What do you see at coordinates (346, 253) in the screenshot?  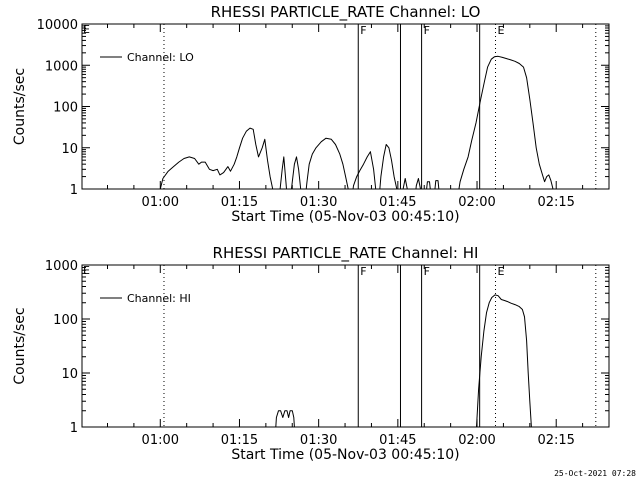 I see `chart-title: RHESSI PARTICLE_RATE Channel: HI` at bounding box center [346, 253].